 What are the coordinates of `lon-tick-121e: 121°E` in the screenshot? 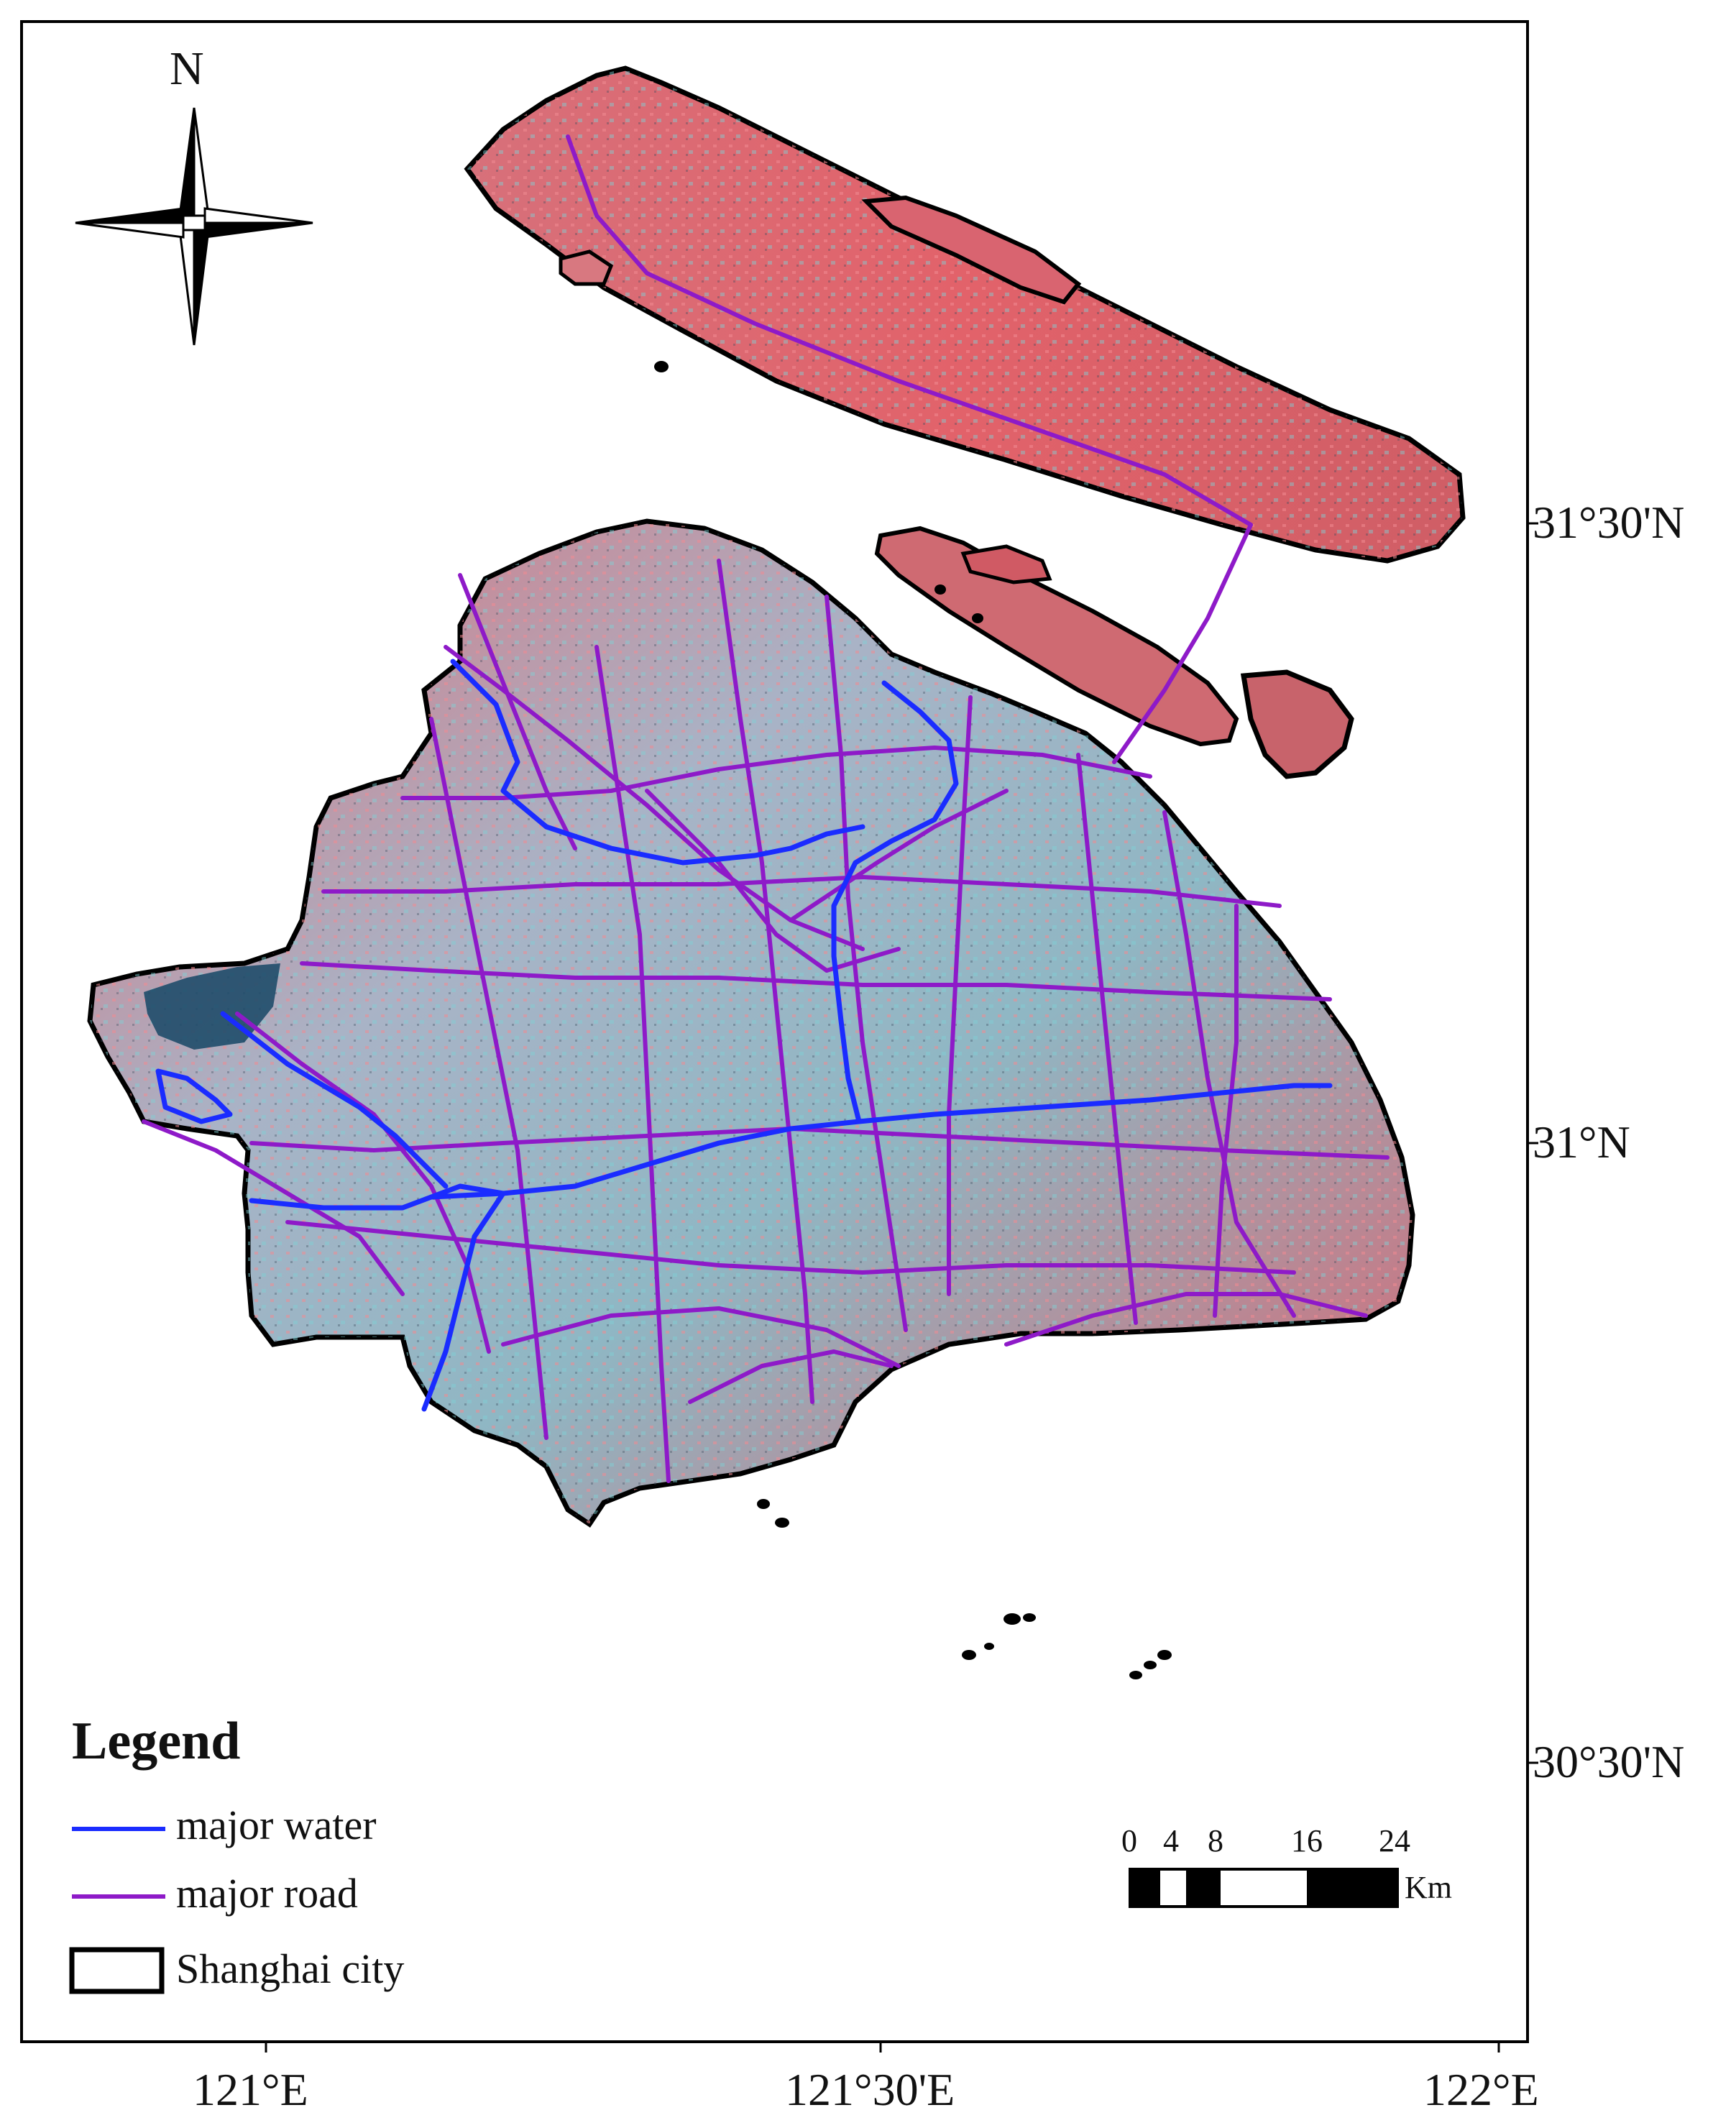 It's located at (250, 2089).